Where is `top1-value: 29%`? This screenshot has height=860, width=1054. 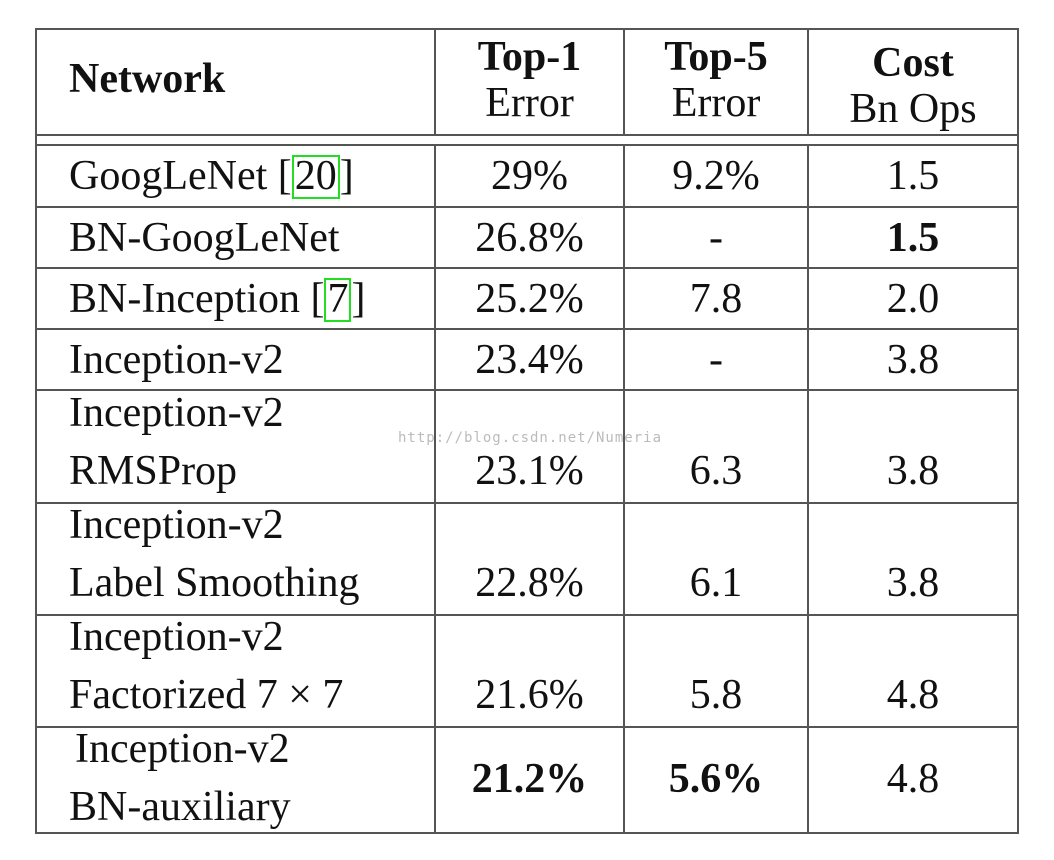
top1-value: 29% is located at coordinates (529, 176).